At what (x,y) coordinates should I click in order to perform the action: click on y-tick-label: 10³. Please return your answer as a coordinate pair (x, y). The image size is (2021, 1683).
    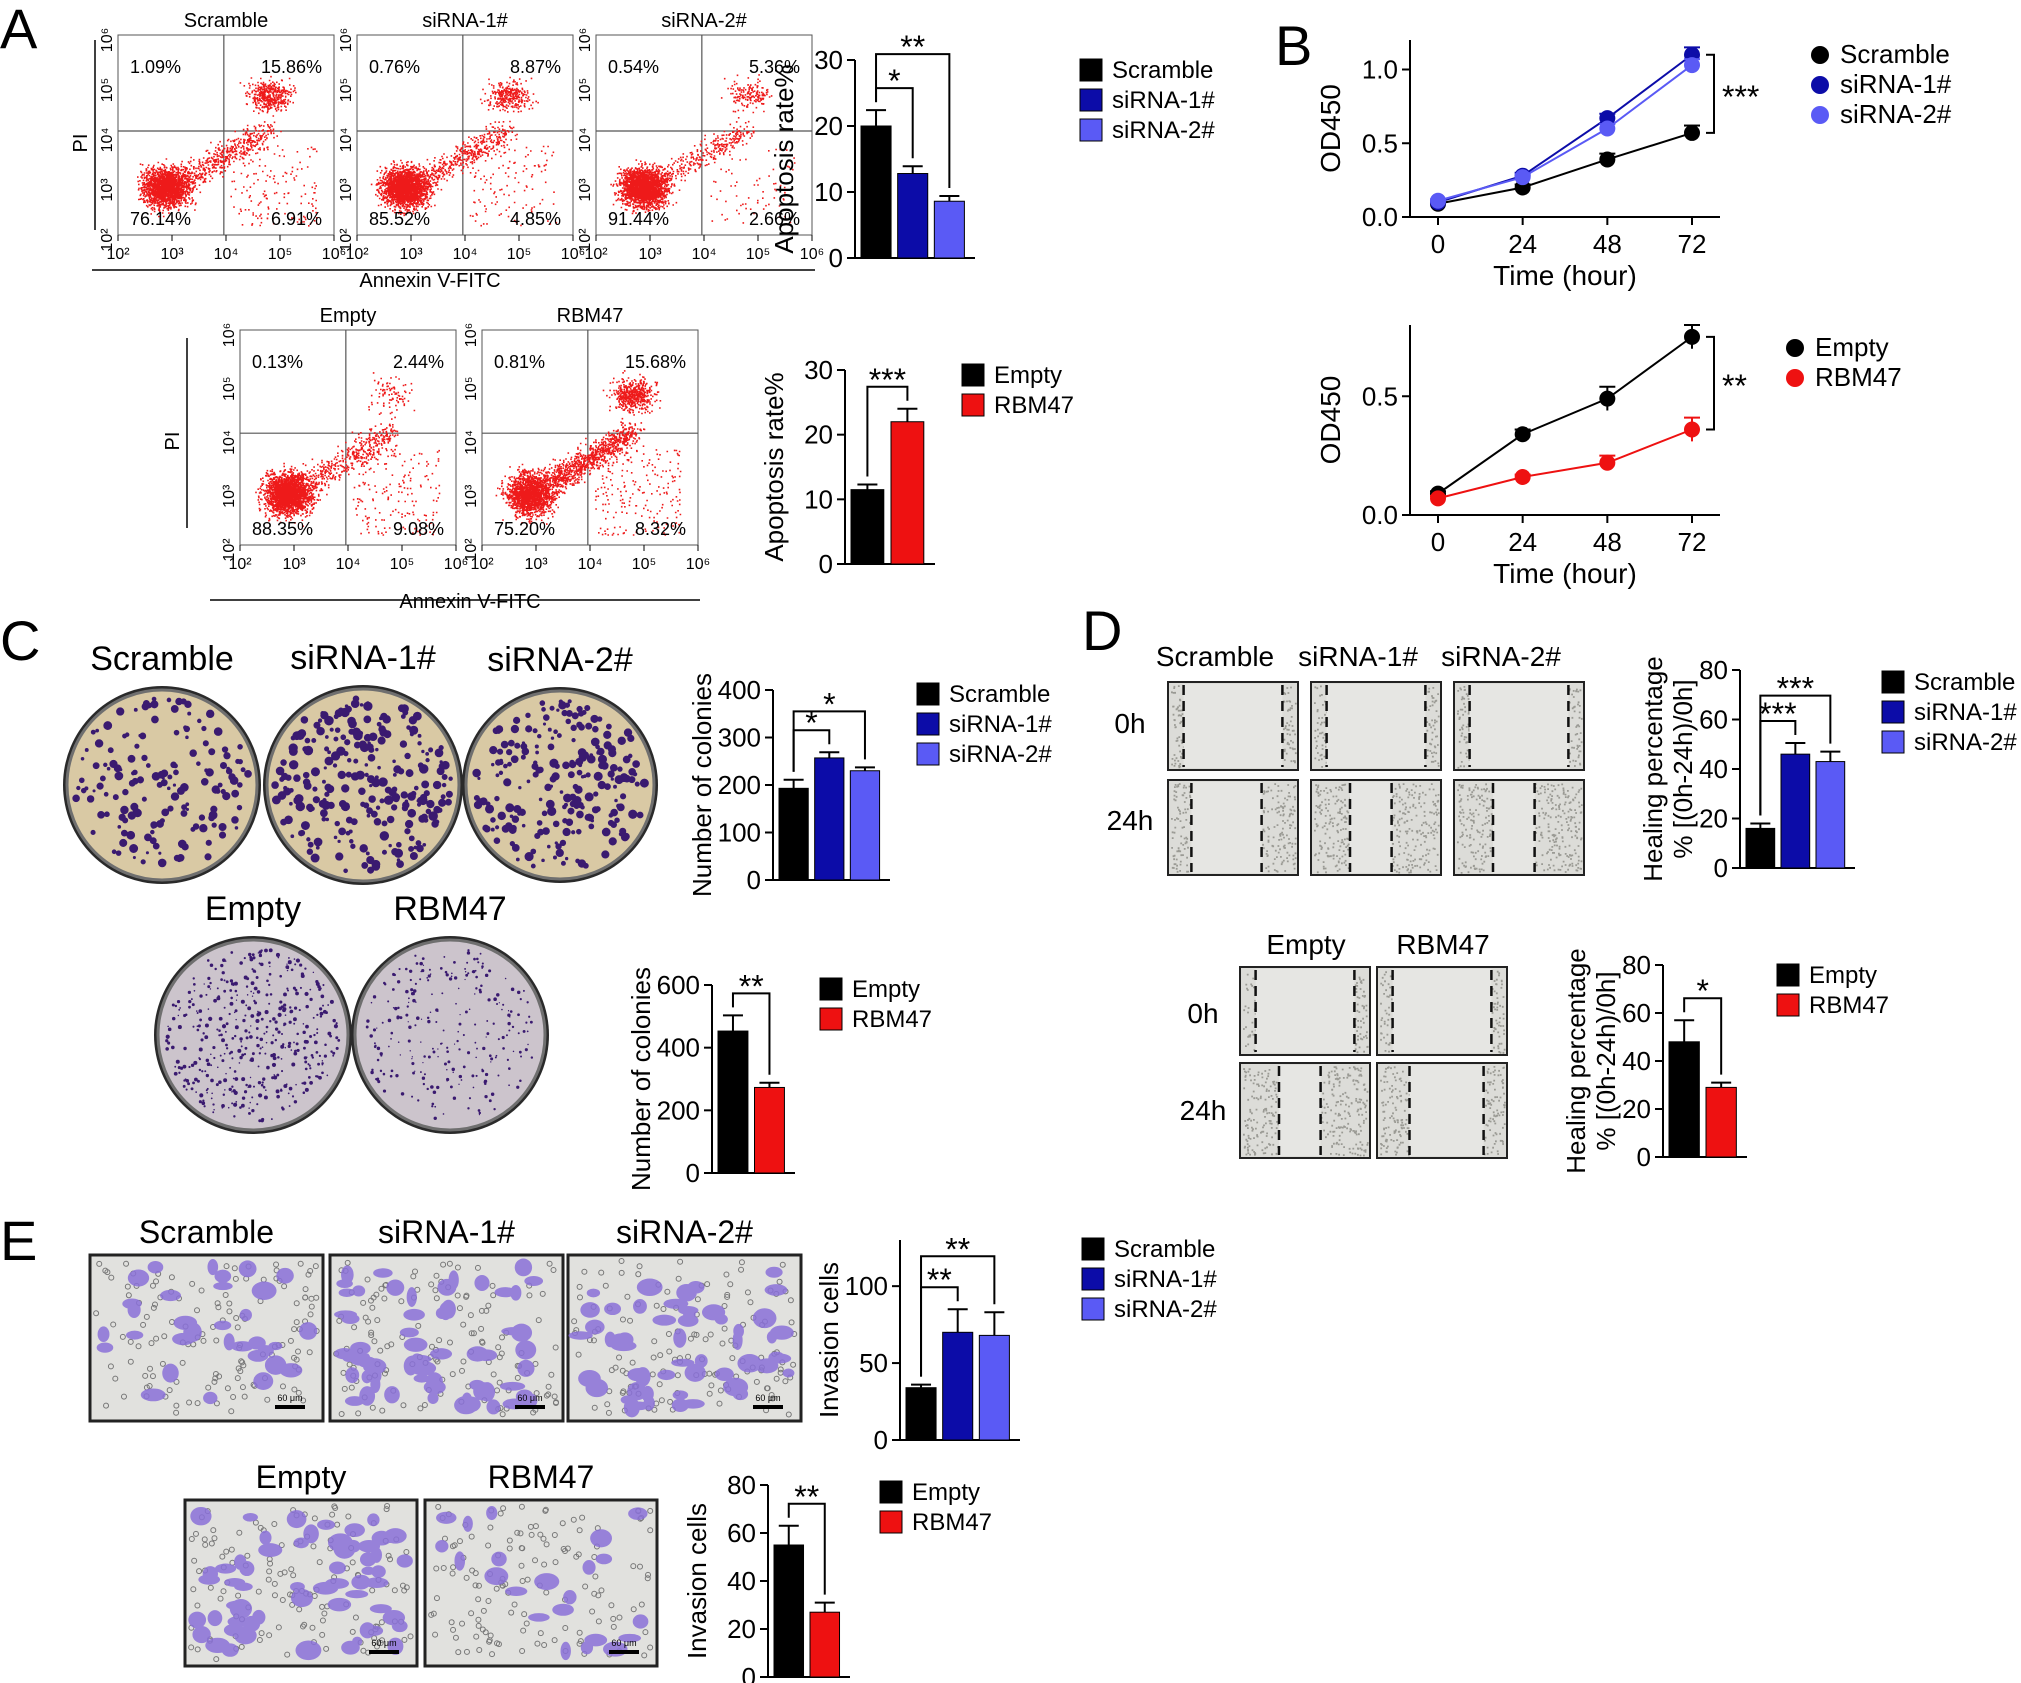
    Looking at the image, I should click on (585, 190).